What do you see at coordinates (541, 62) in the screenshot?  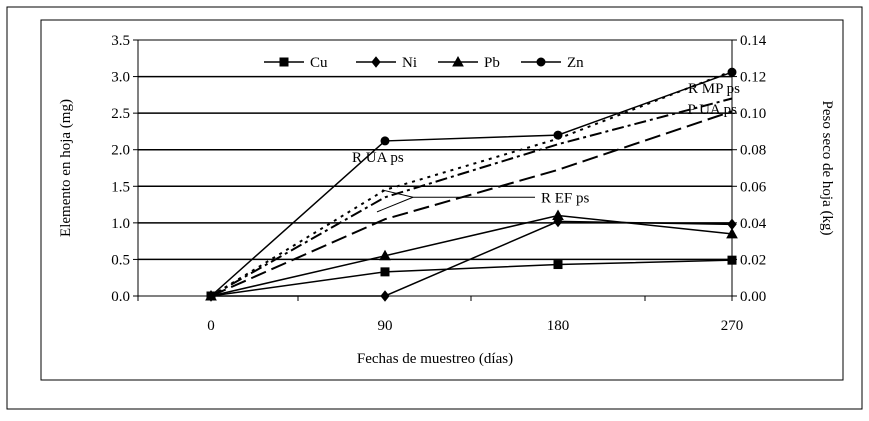 I see `legend-marker-zn` at bounding box center [541, 62].